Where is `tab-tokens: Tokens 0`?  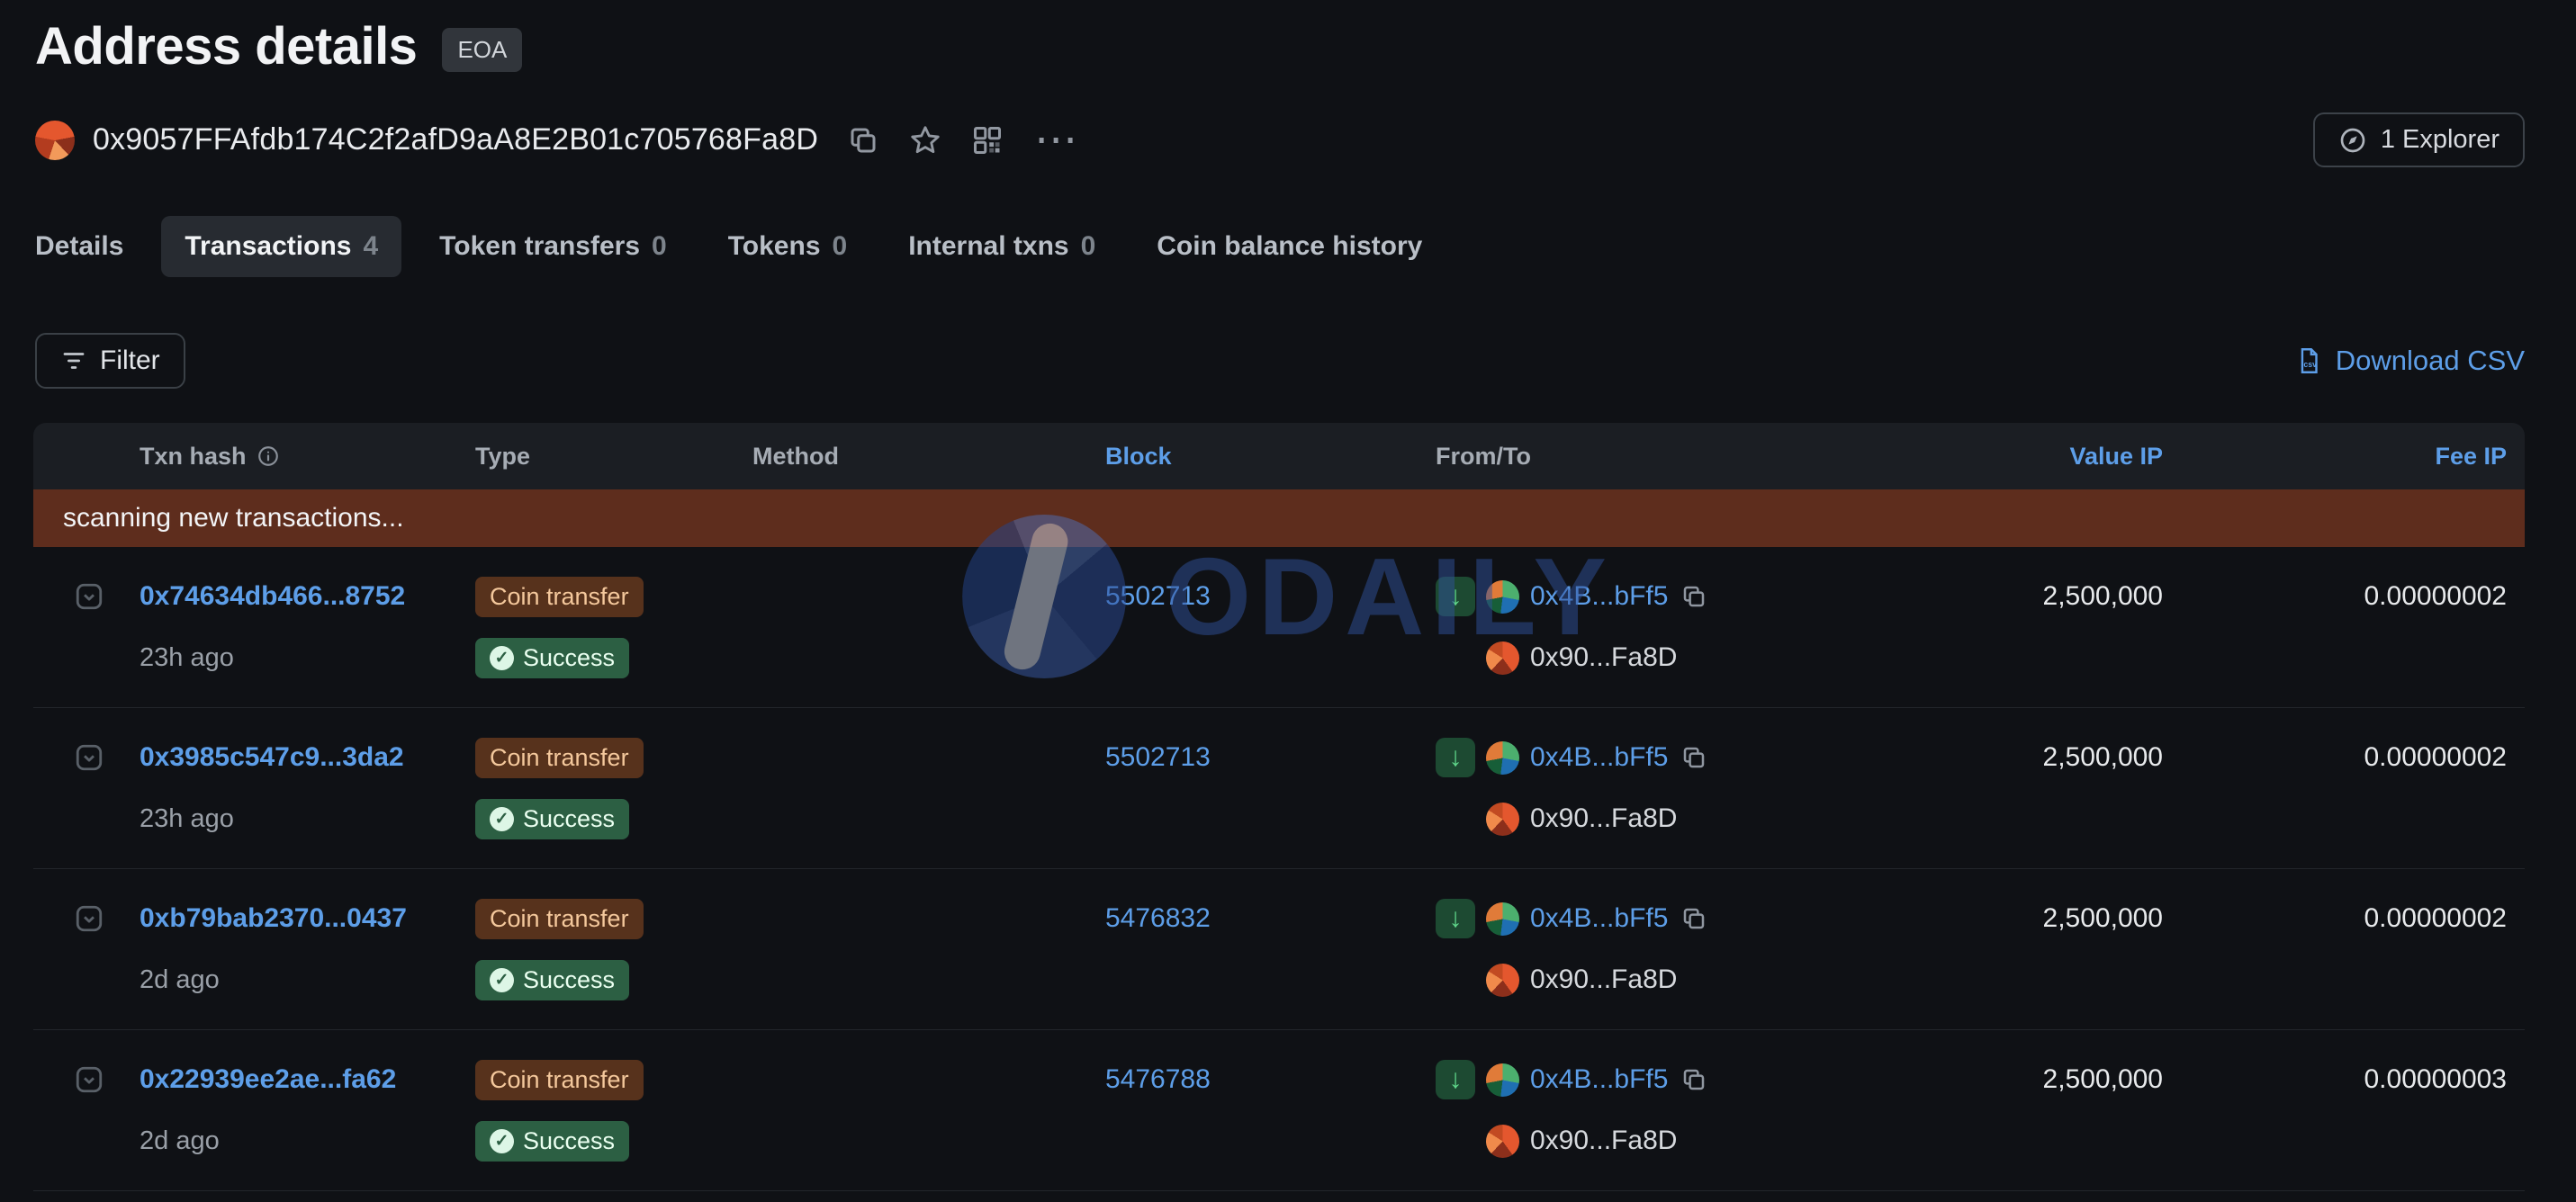 tab-tokens: Tokens 0 is located at coordinates (788, 246).